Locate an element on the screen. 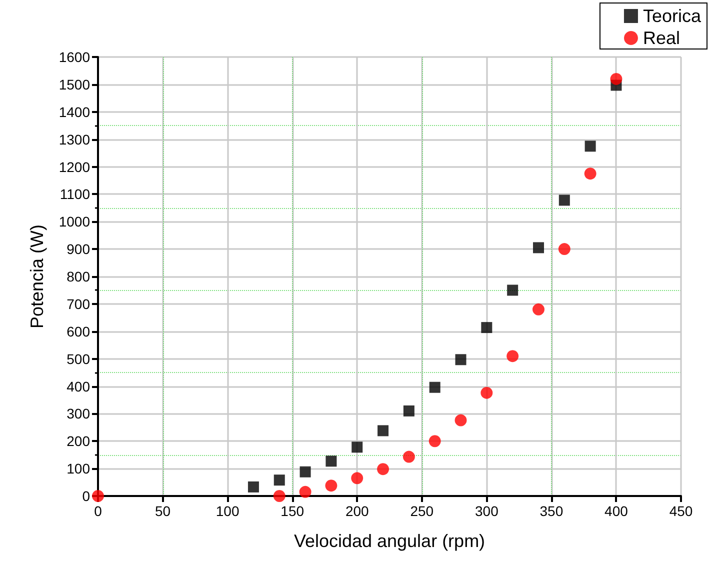 The image size is (709, 567). y-tick-label: 1100 is located at coordinates (75, 194).